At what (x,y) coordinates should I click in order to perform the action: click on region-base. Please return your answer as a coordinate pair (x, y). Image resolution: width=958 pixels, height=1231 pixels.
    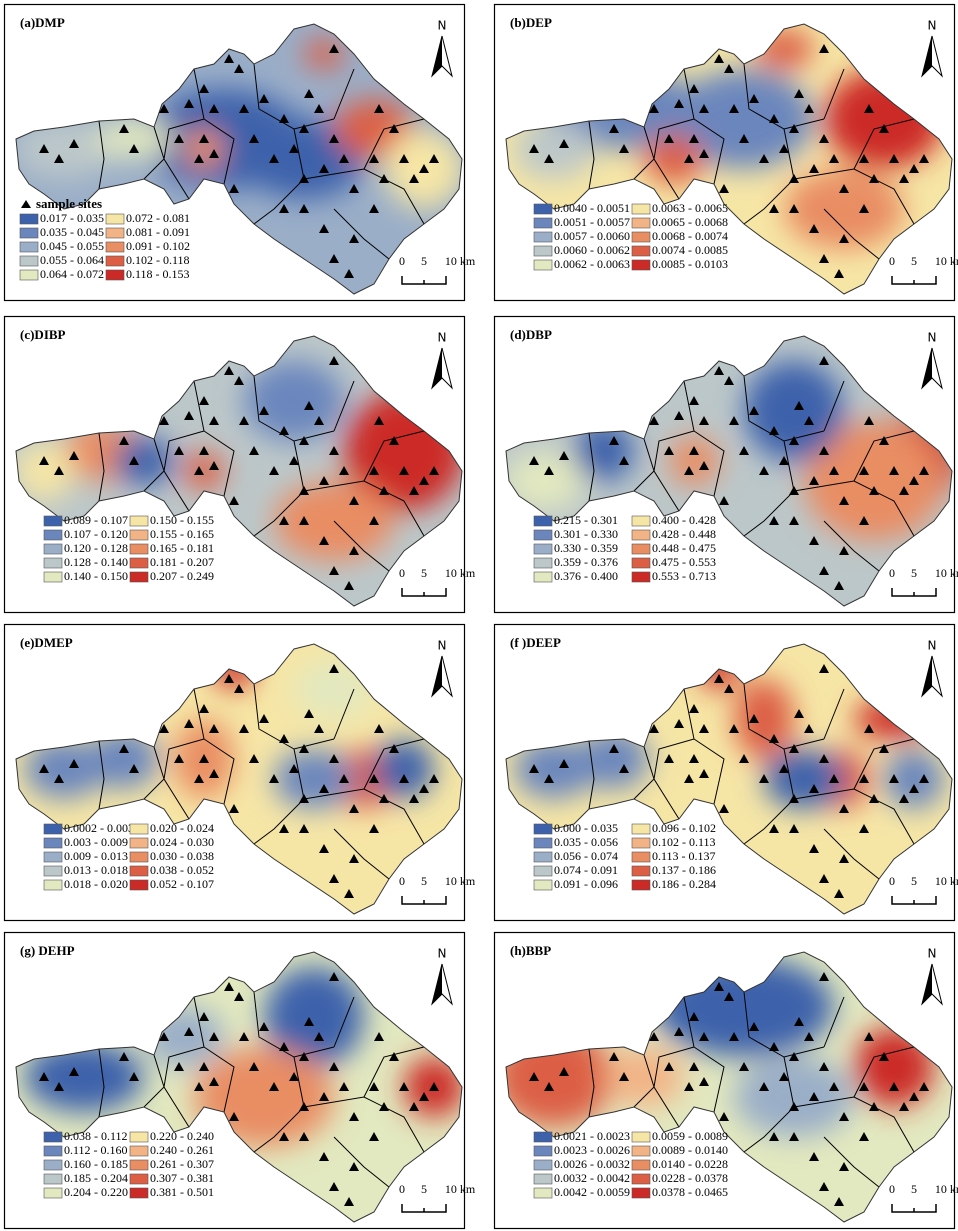
    Looking at the image, I should click on (729, 1087).